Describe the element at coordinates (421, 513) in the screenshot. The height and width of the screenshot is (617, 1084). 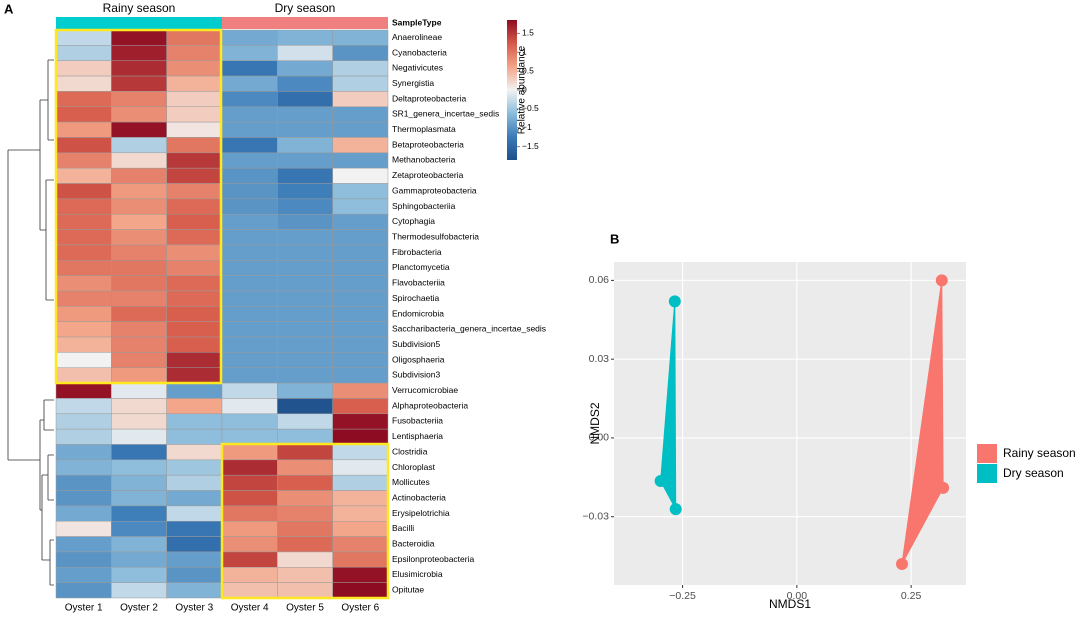
I see `row-label: Erysipelotrichia` at that location.